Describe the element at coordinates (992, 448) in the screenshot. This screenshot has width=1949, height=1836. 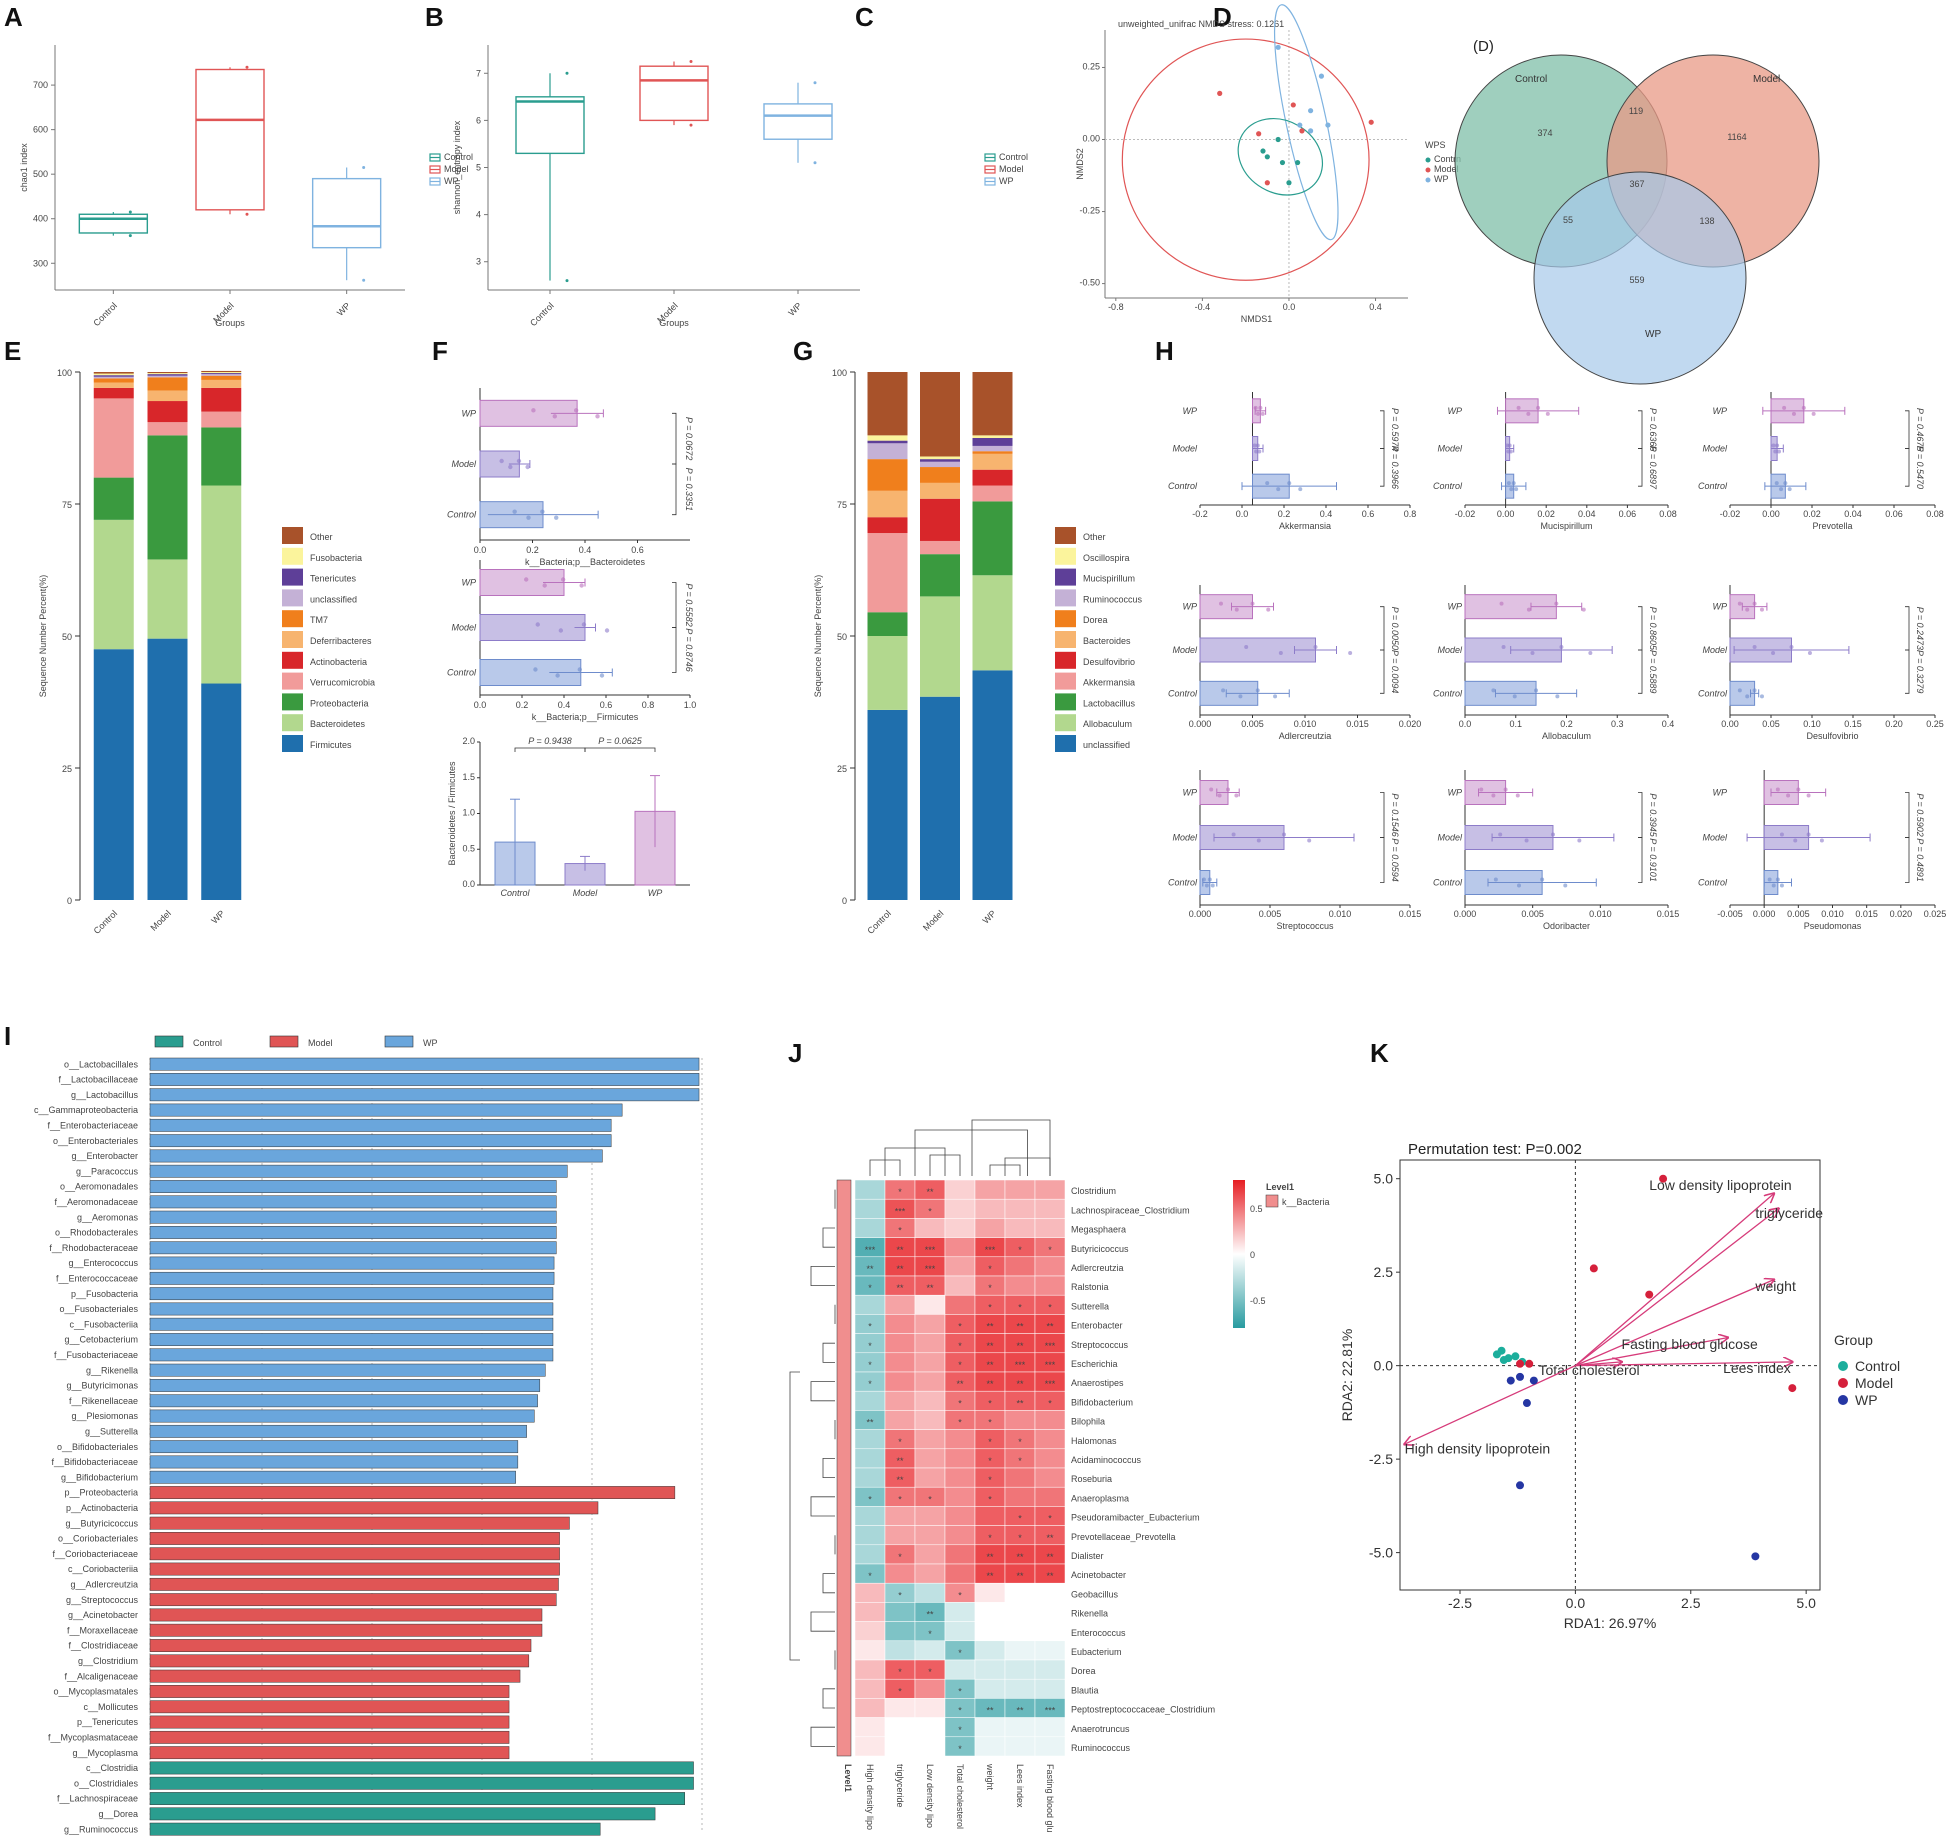
I see `bar-seg-ruminococcus` at that location.